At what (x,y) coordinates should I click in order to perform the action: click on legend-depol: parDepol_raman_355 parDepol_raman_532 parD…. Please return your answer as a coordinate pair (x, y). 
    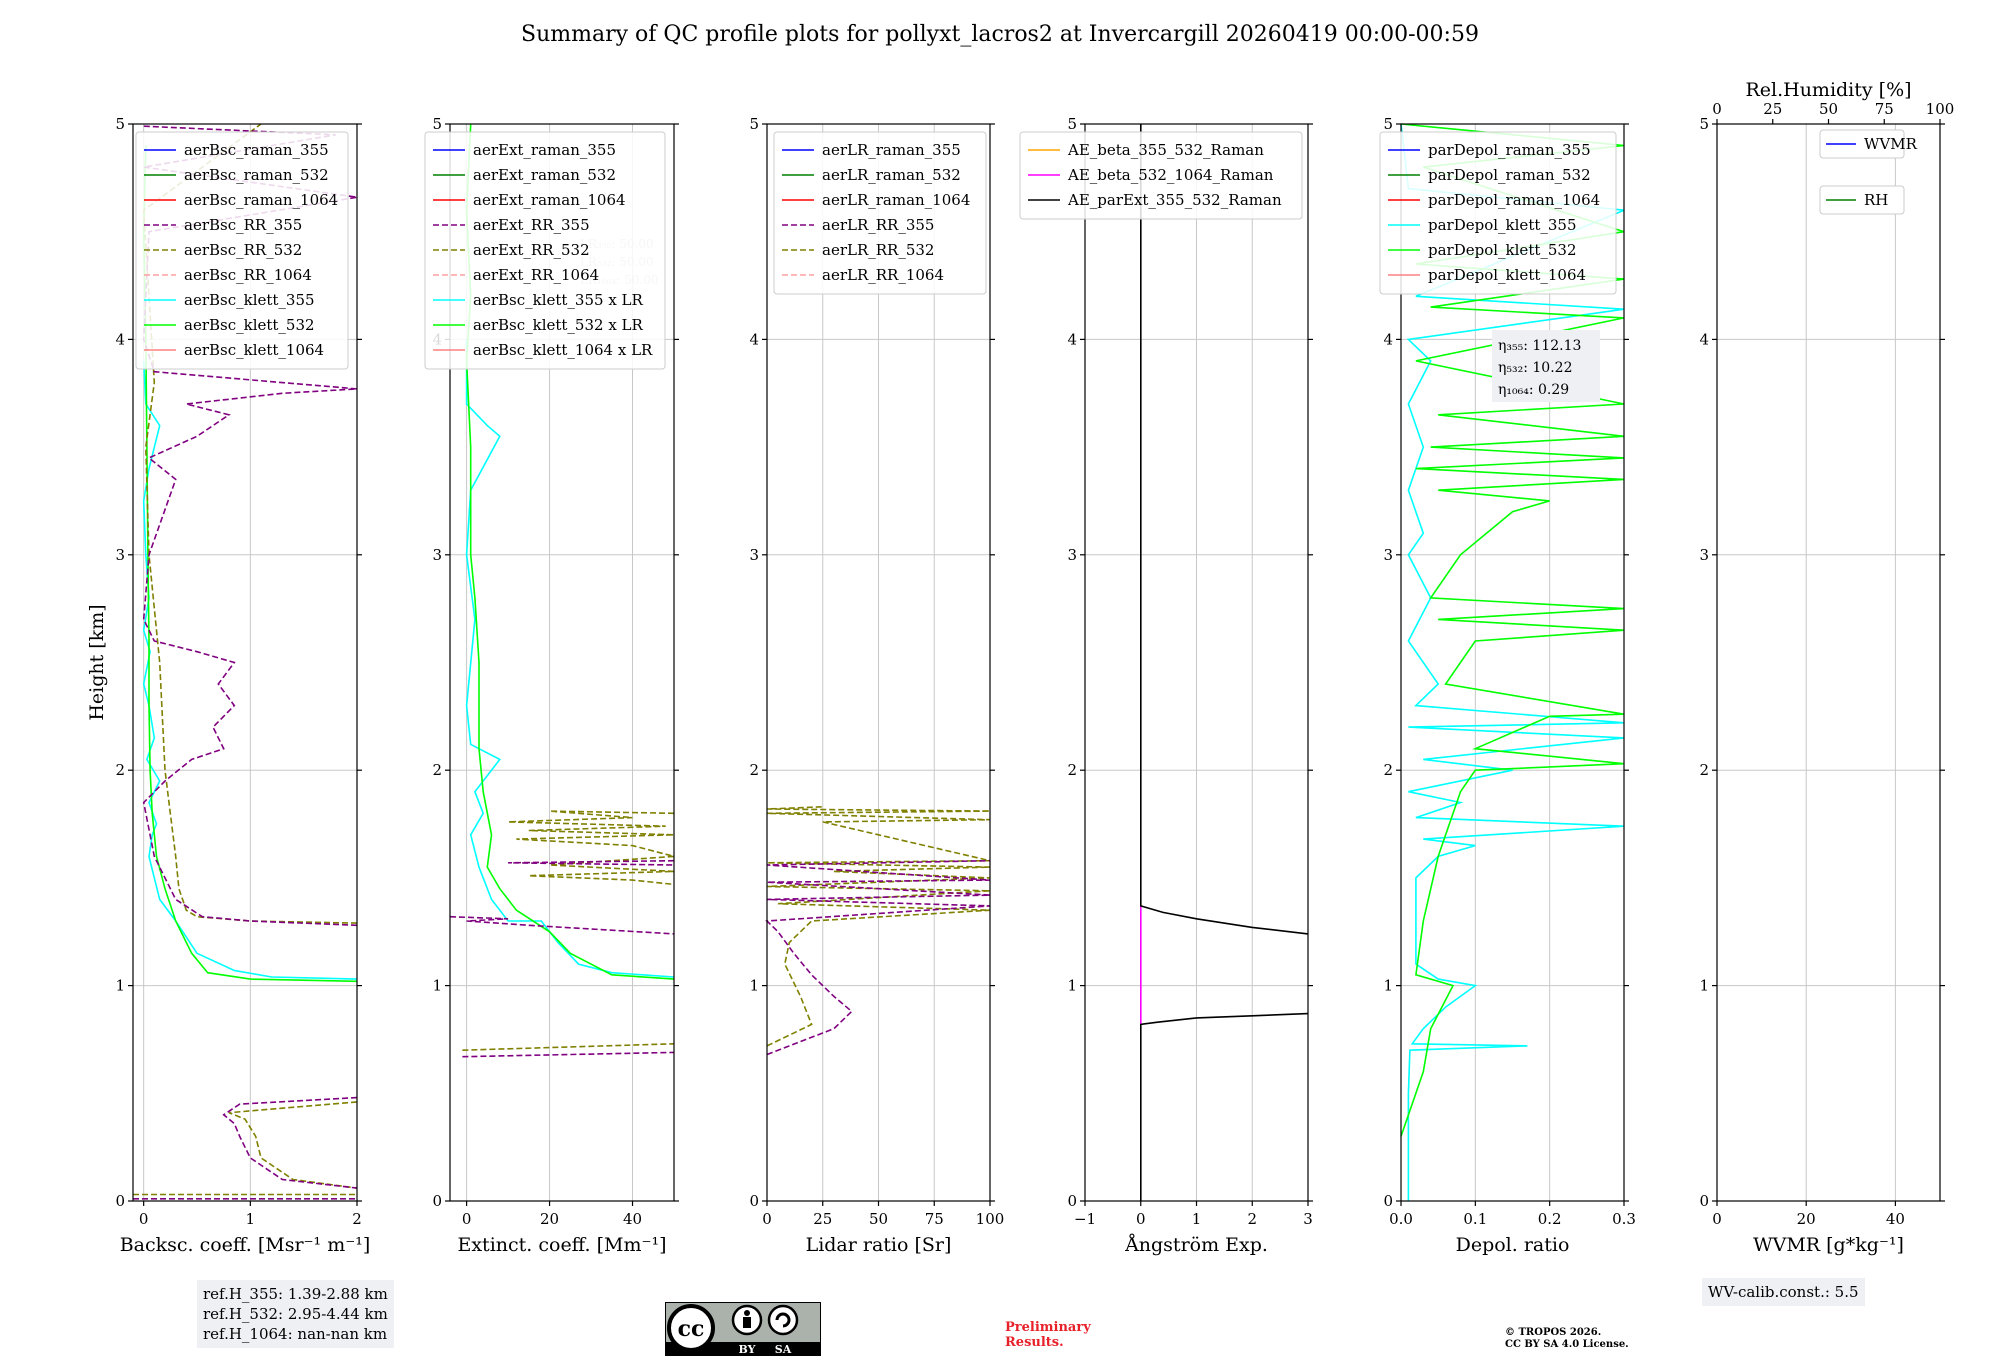
    Looking at the image, I should click on (1498, 213).